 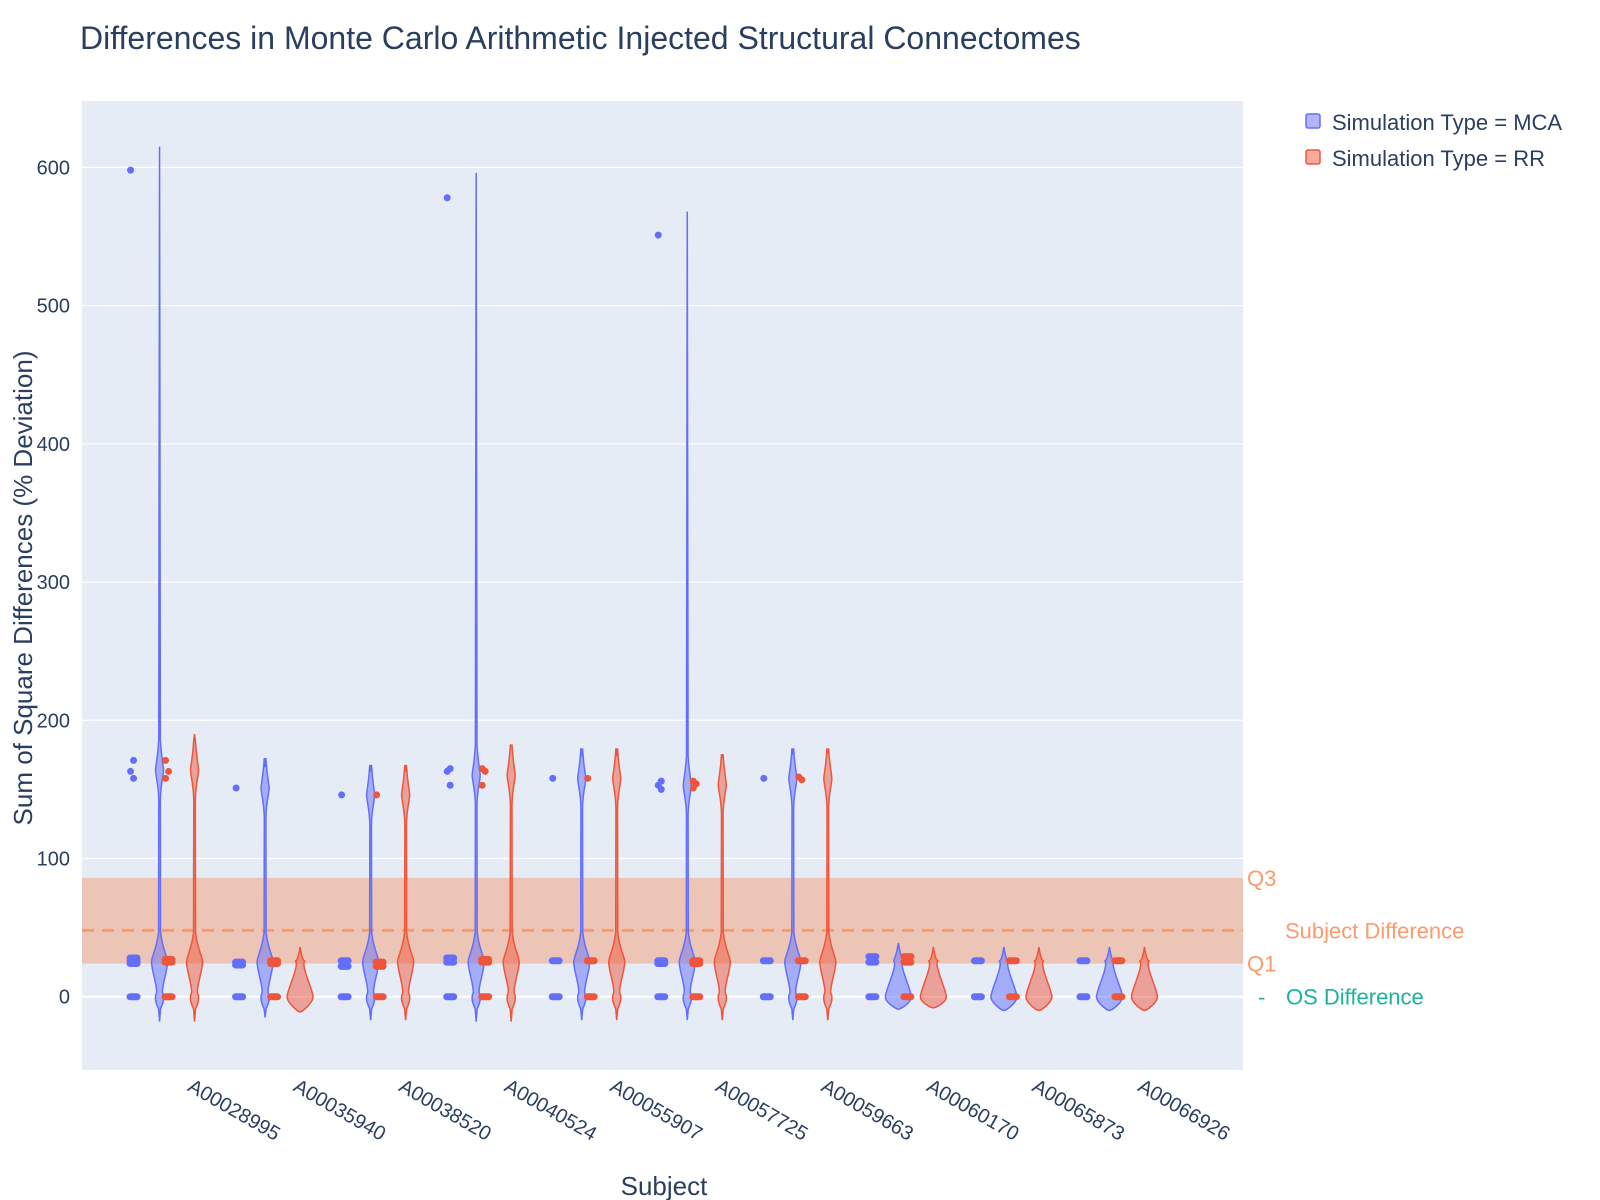 What do you see at coordinates (1355, 997) in the screenshot?
I see `os-difference-label: OS Difference` at bounding box center [1355, 997].